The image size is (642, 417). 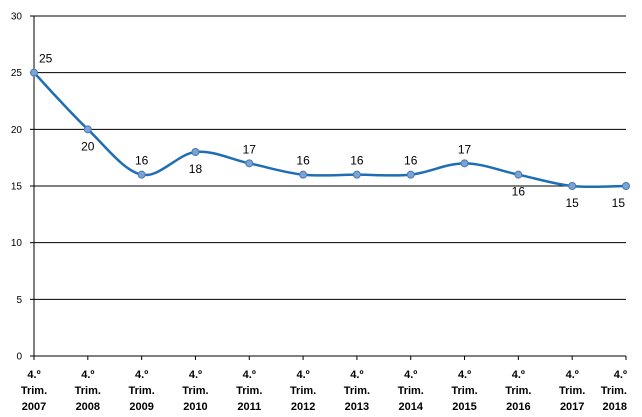 What do you see at coordinates (249, 407) in the screenshot?
I see `x-tick-label: 2011` at bounding box center [249, 407].